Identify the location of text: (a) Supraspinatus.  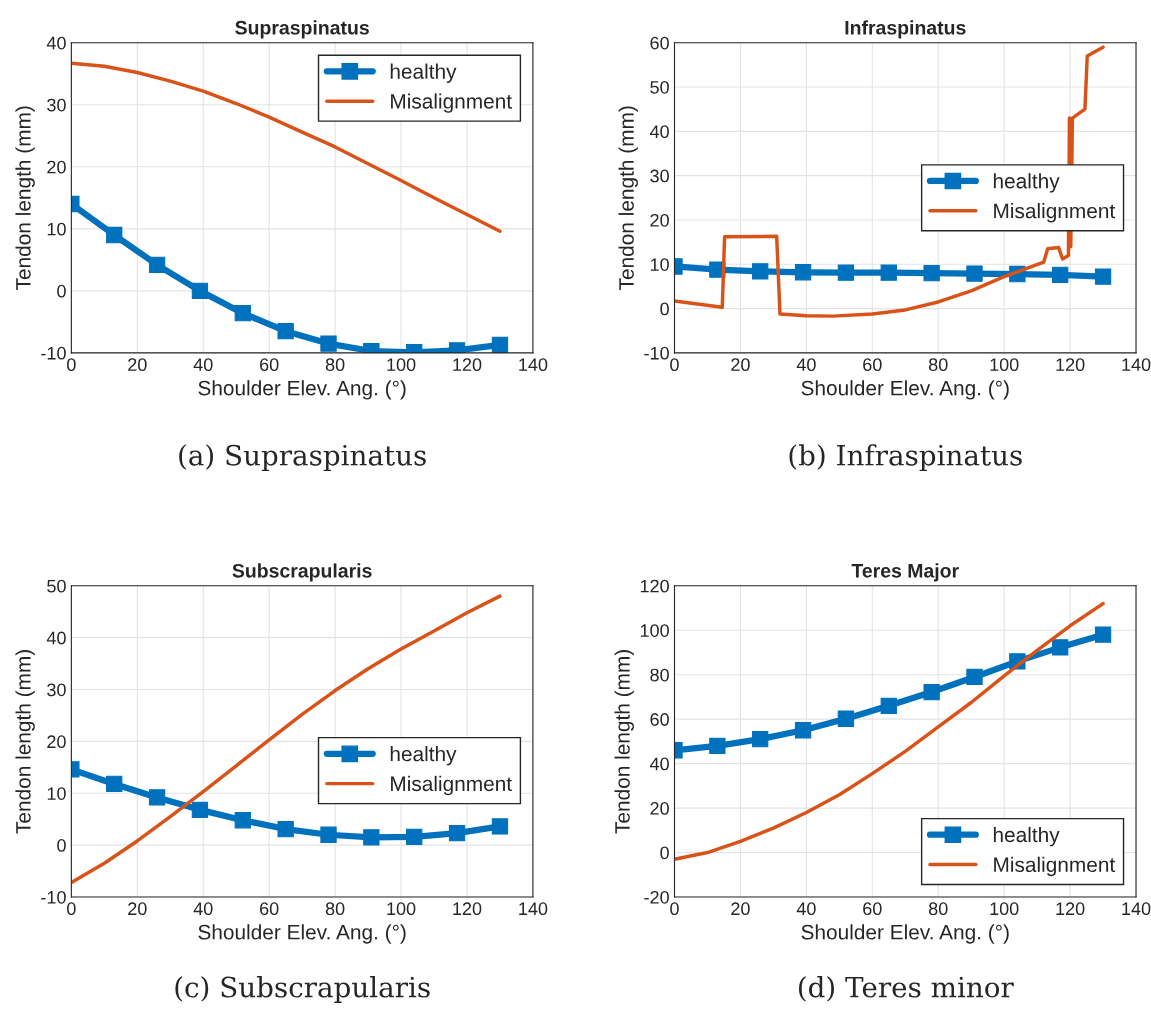
(302, 458).